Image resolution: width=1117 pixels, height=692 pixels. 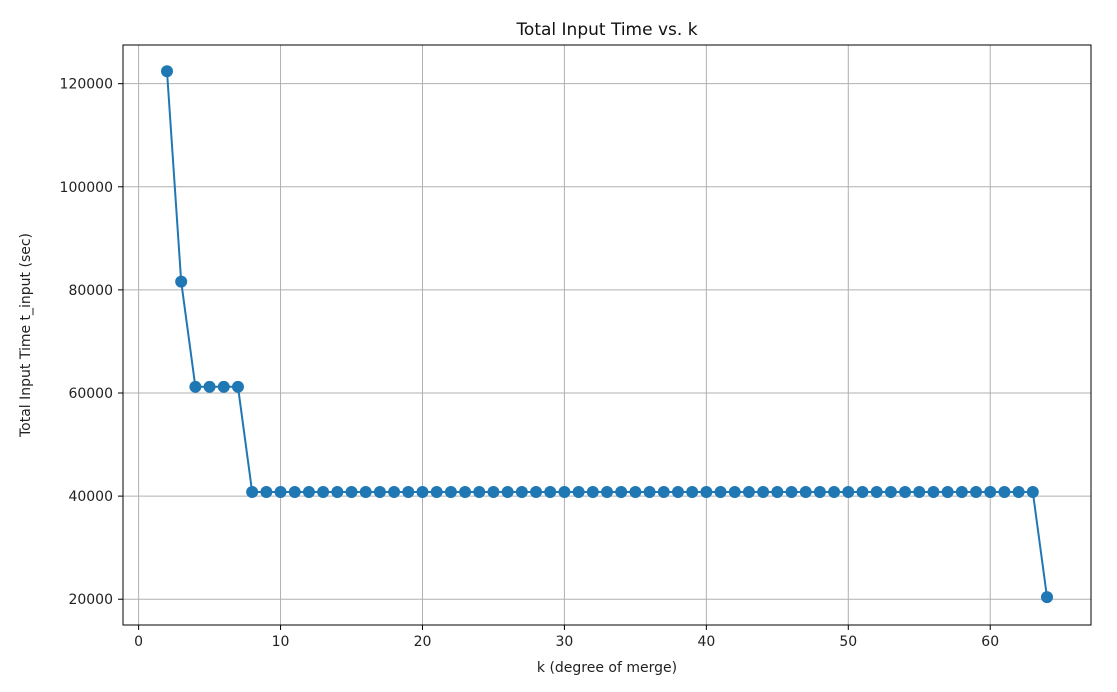 What do you see at coordinates (848, 642) in the screenshot?
I see `x-tick-label: 50` at bounding box center [848, 642].